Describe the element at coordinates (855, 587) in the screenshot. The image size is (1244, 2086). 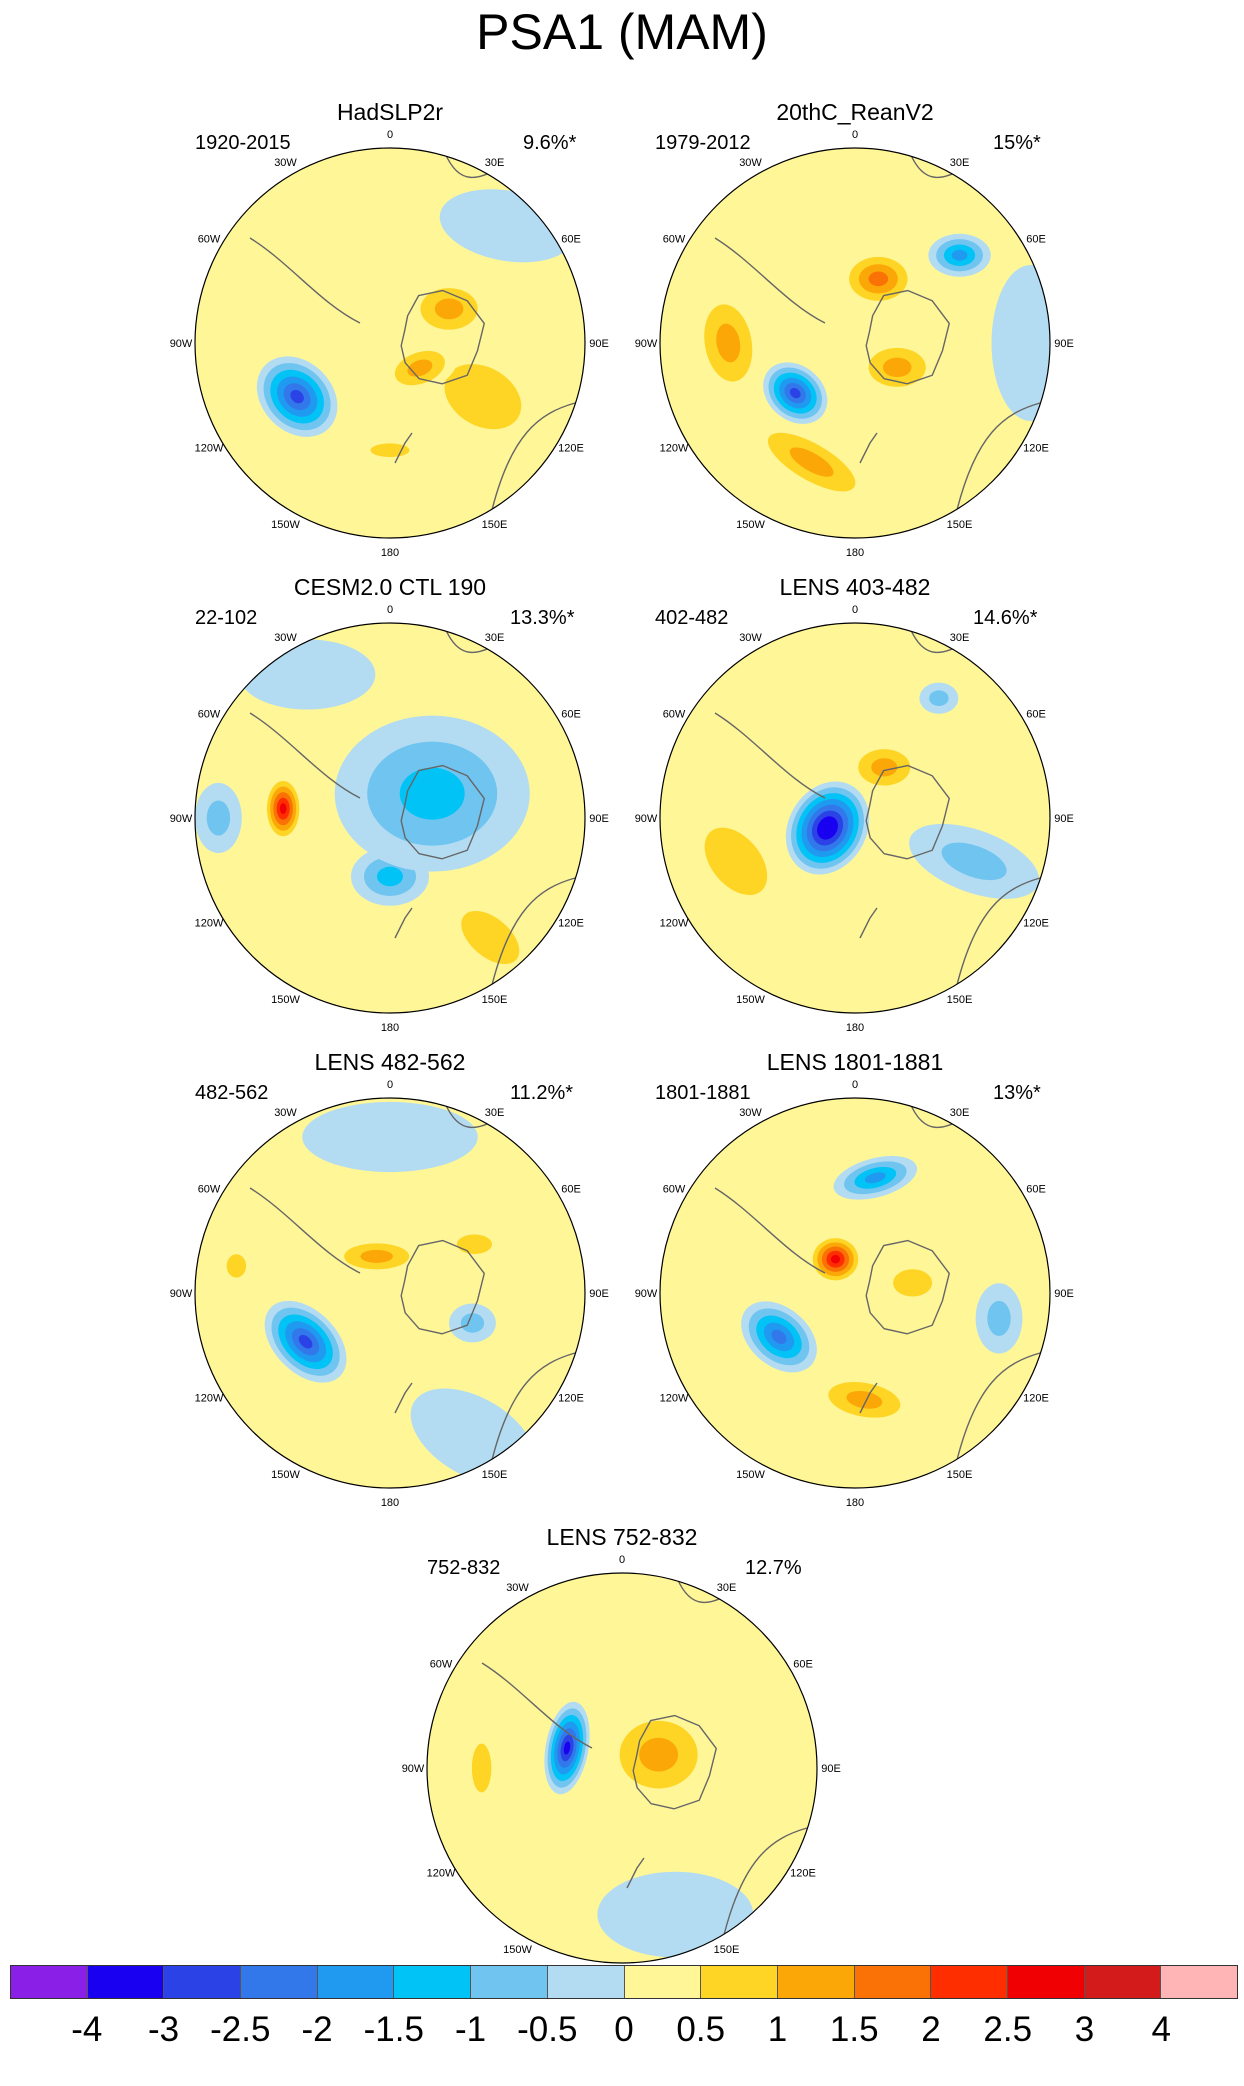
I see `panel-title: LENS 403-482` at that location.